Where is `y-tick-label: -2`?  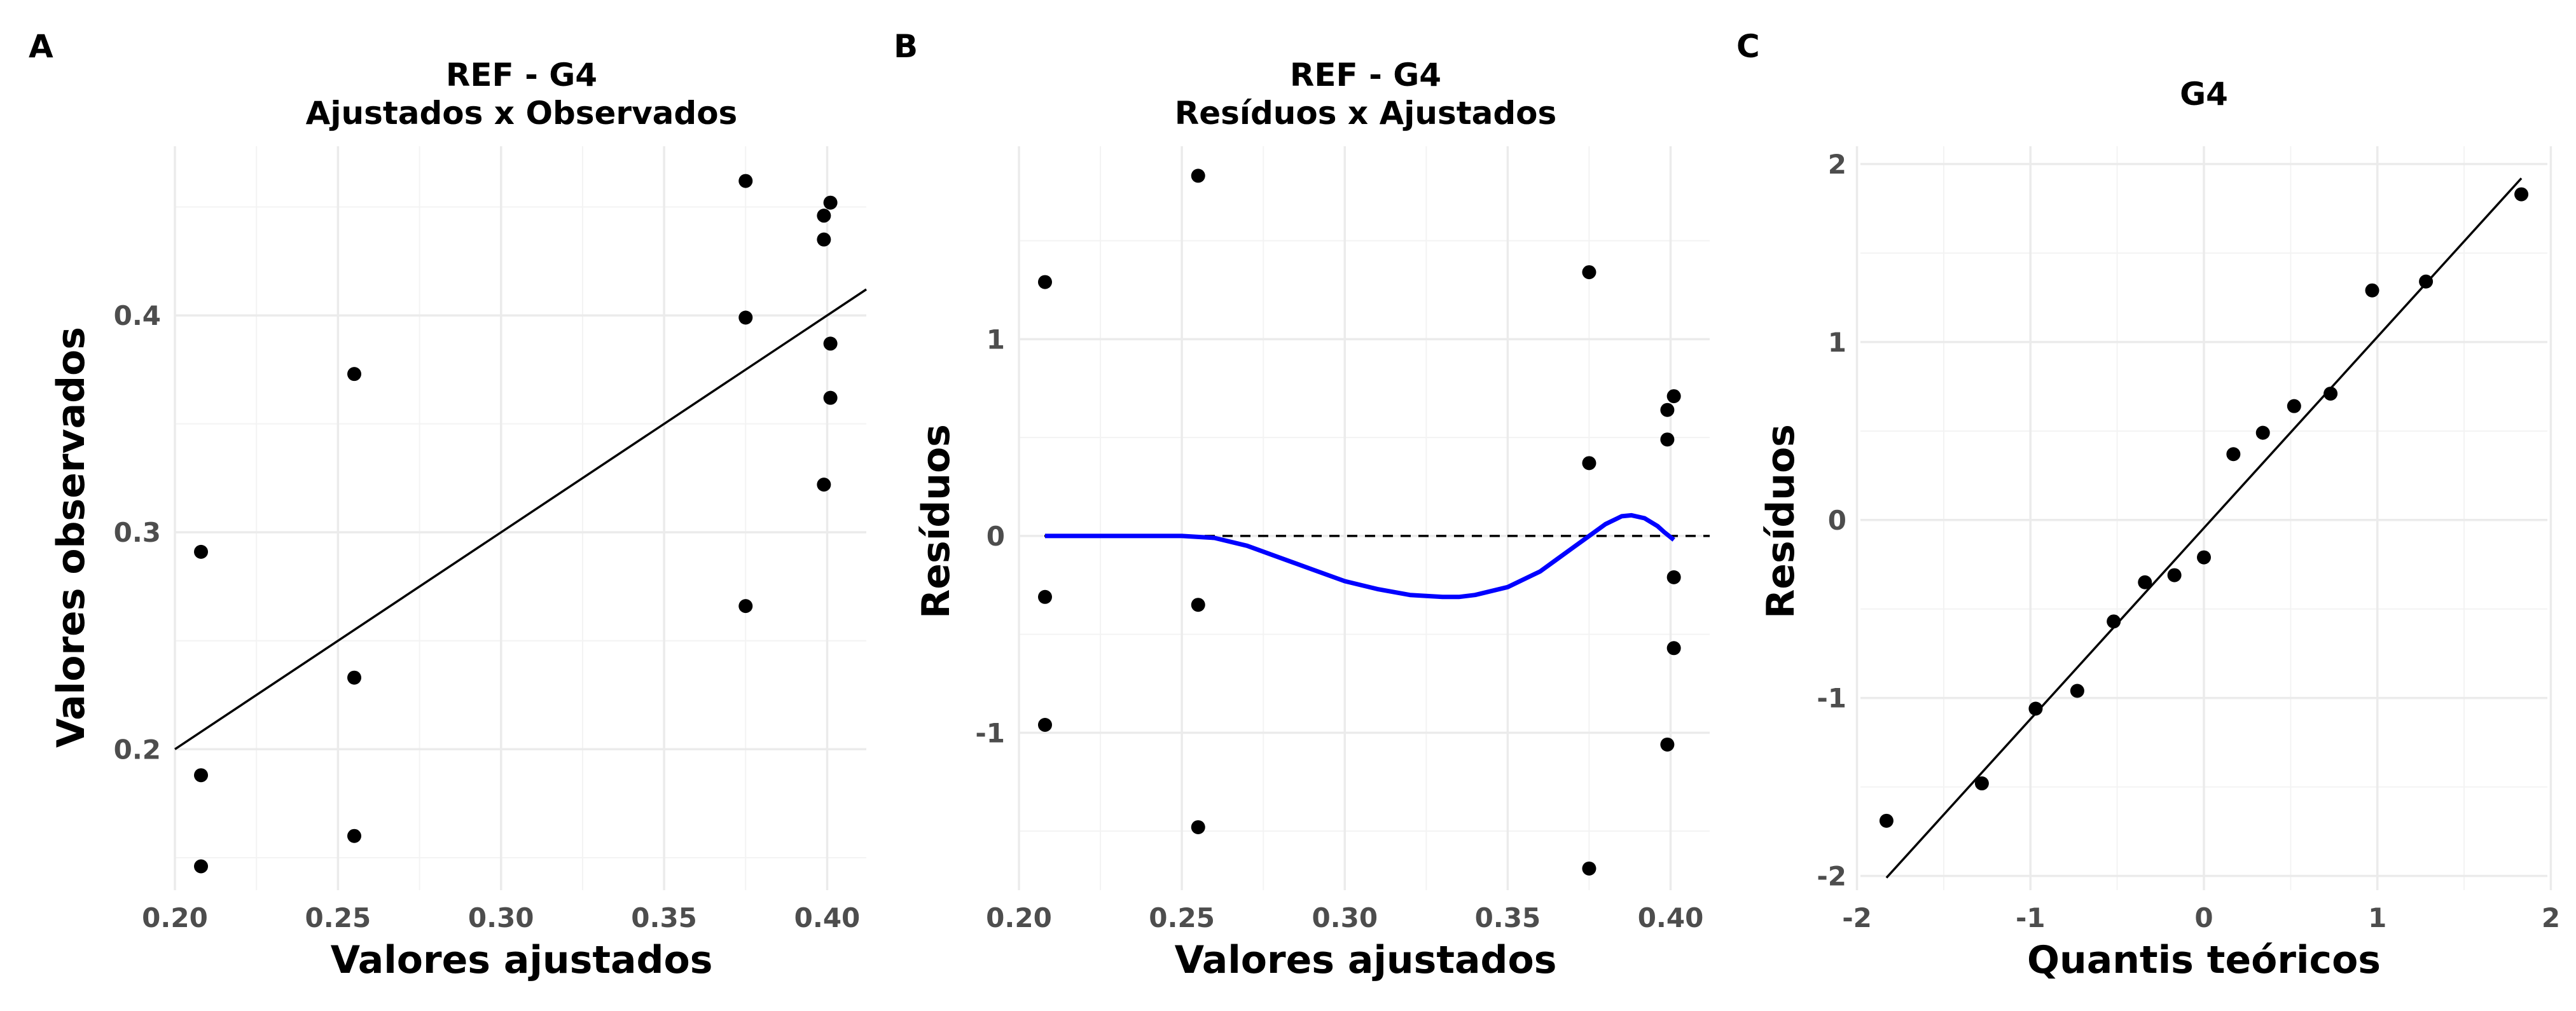
y-tick-label: -2 is located at coordinates (1831, 876).